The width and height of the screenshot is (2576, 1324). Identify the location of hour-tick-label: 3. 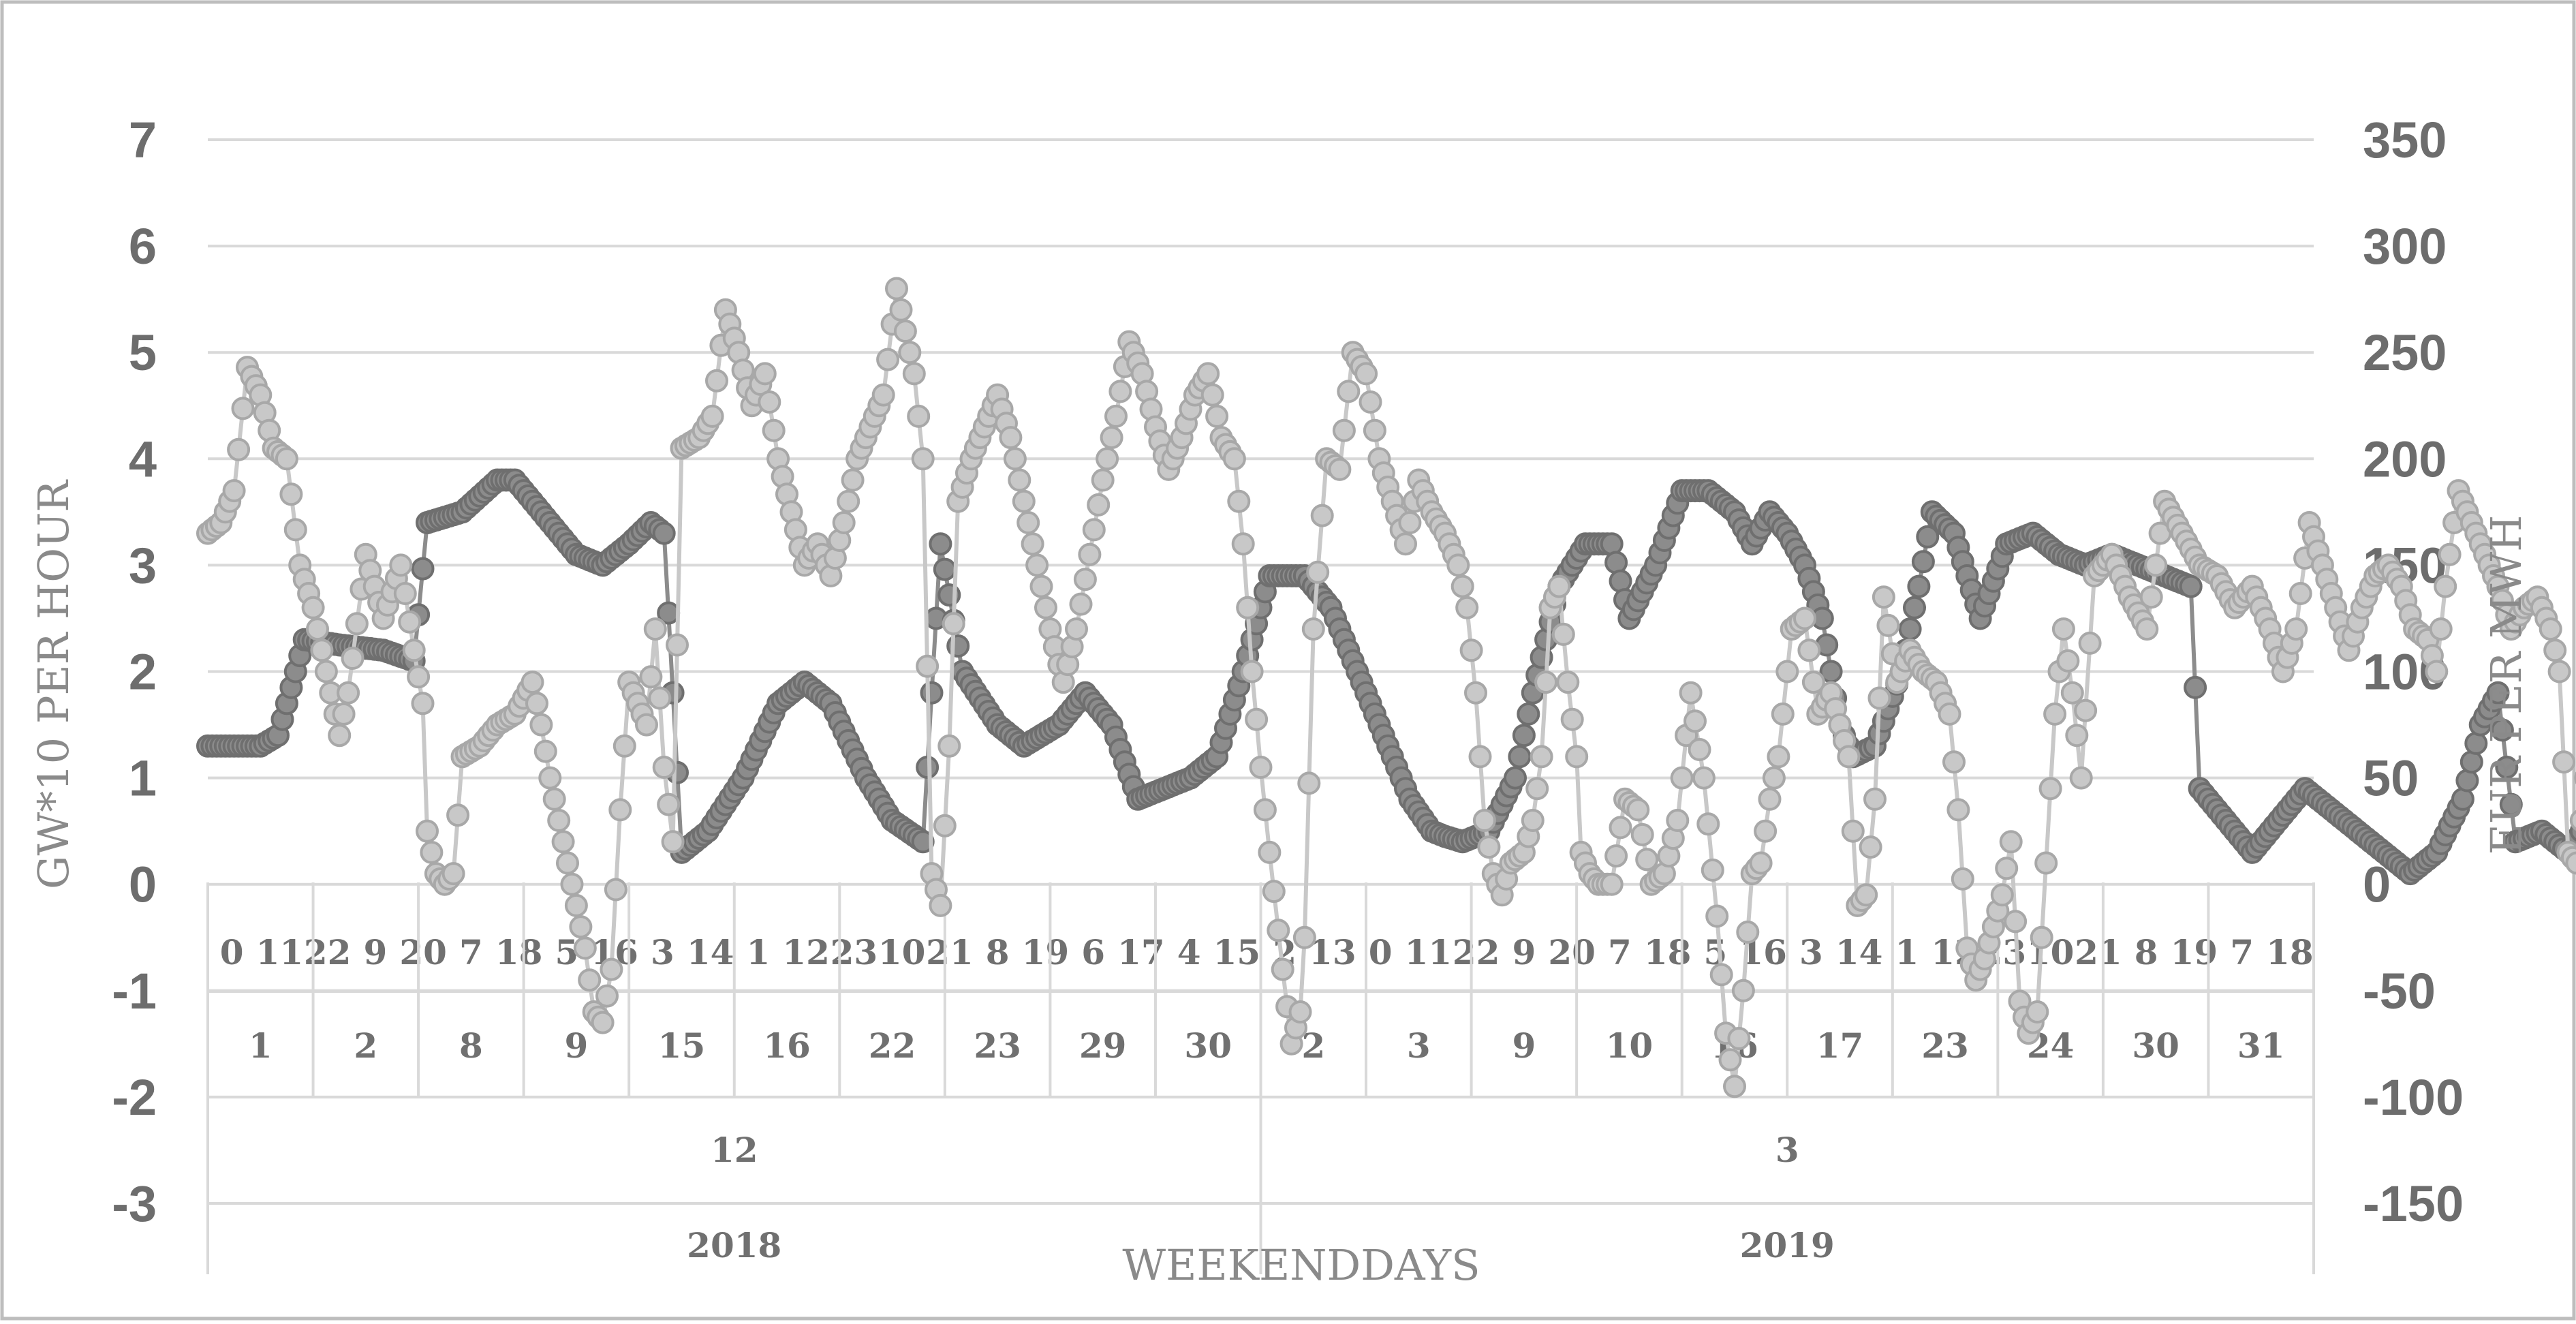
(662, 952).